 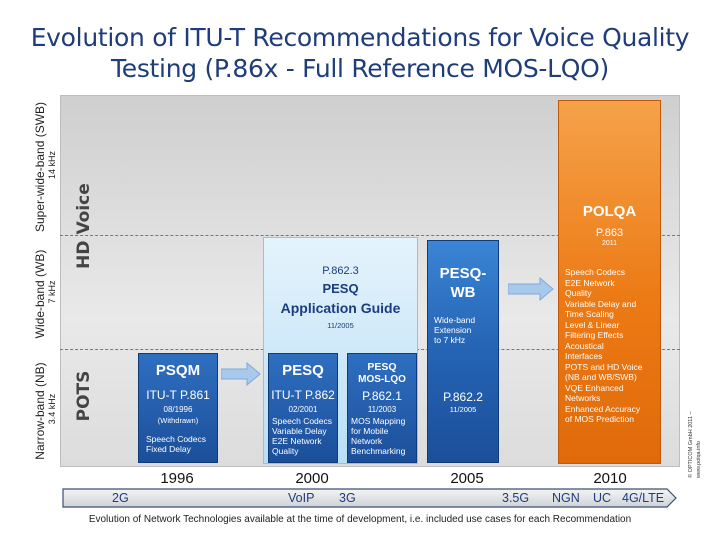 What do you see at coordinates (303, 370) in the screenshot?
I see `pesq-name: PESQ` at bounding box center [303, 370].